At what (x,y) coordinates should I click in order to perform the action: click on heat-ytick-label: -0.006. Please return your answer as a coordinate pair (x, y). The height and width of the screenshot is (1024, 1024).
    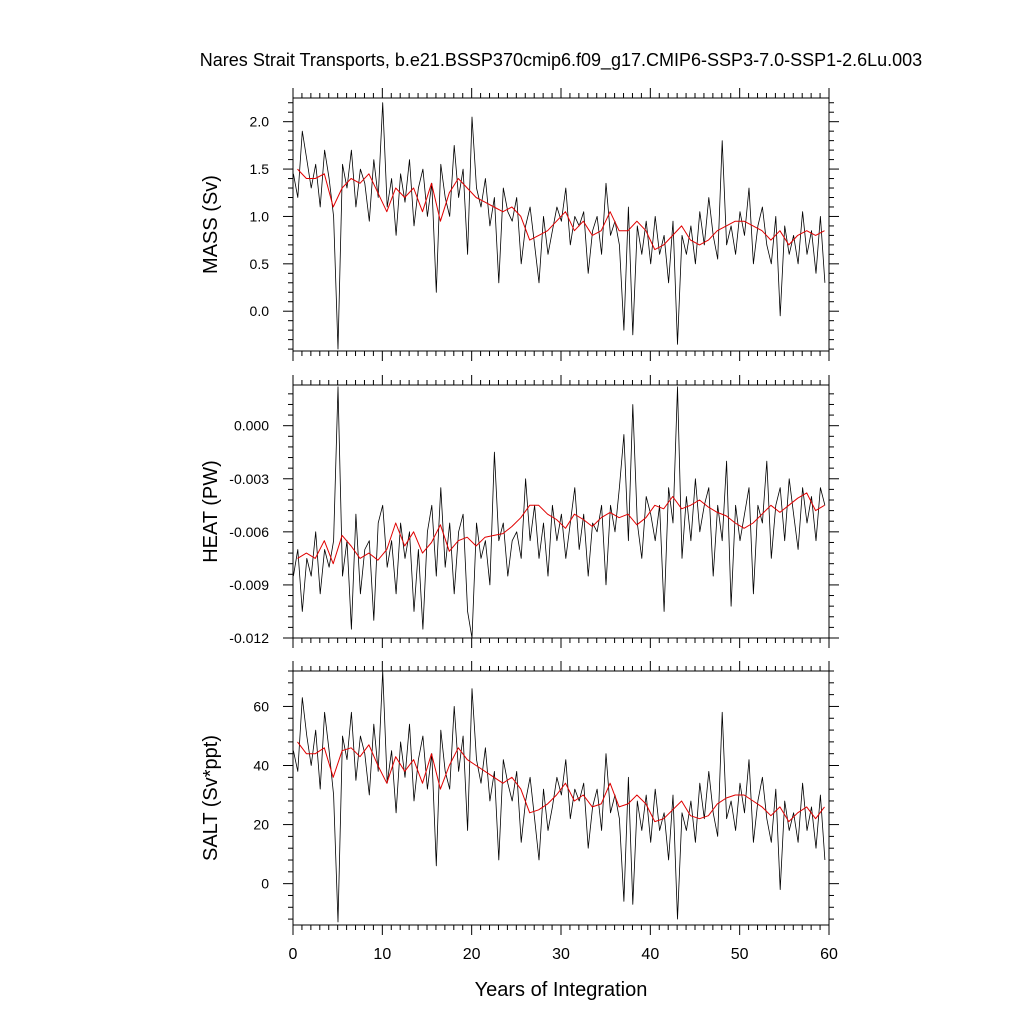
    Looking at the image, I should click on (249, 532).